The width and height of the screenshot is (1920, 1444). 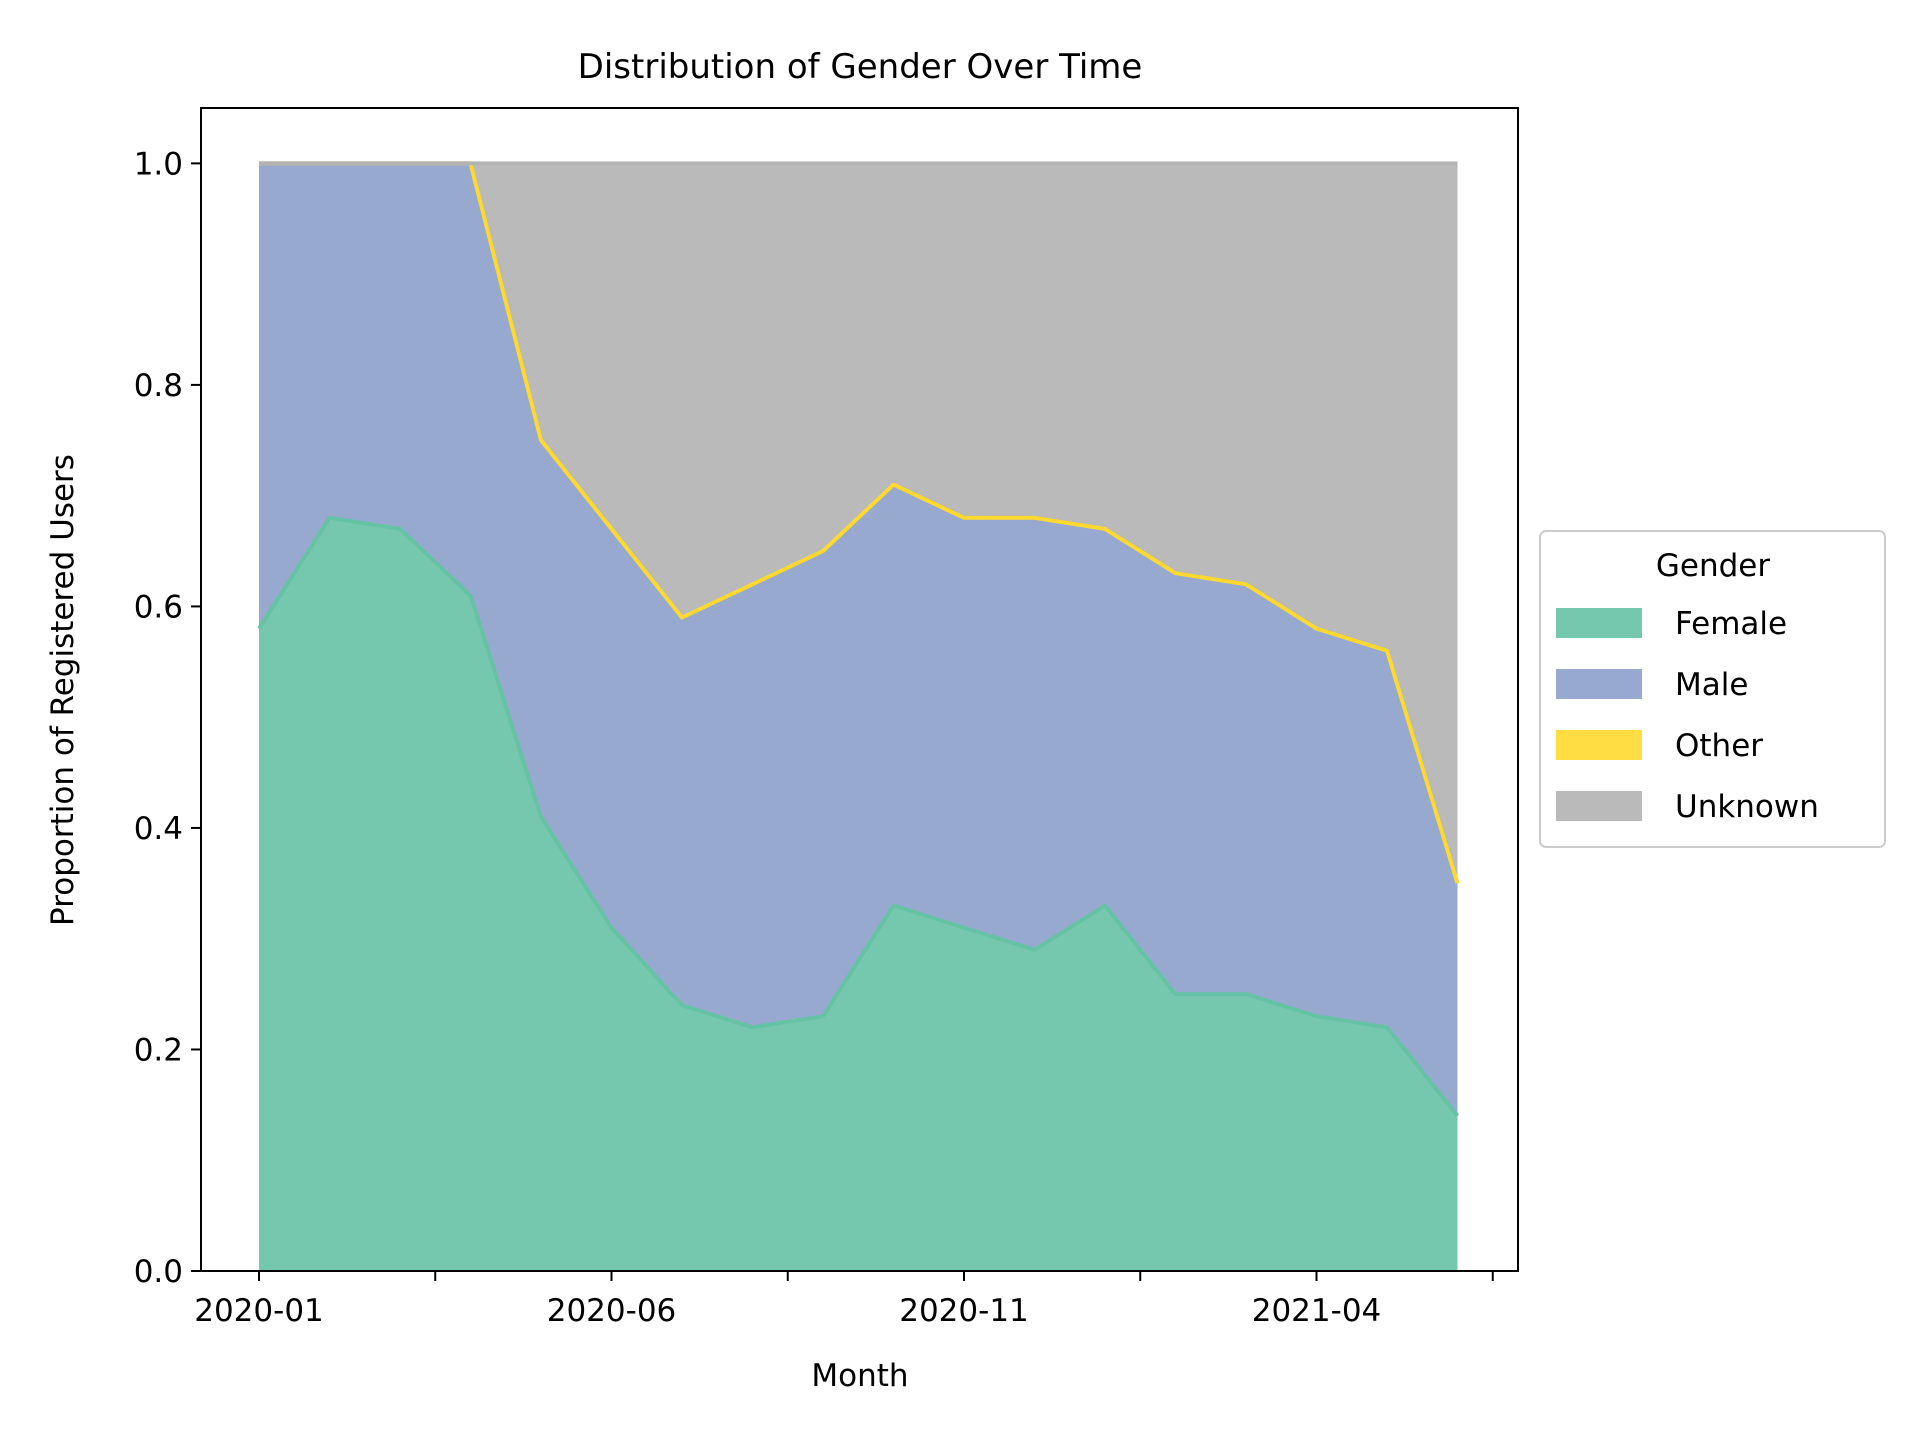 What do you see at coordinates (158, 829) in the screenshot?
I see `y-tick-label: 0.4` at bounding box center [158, 829].